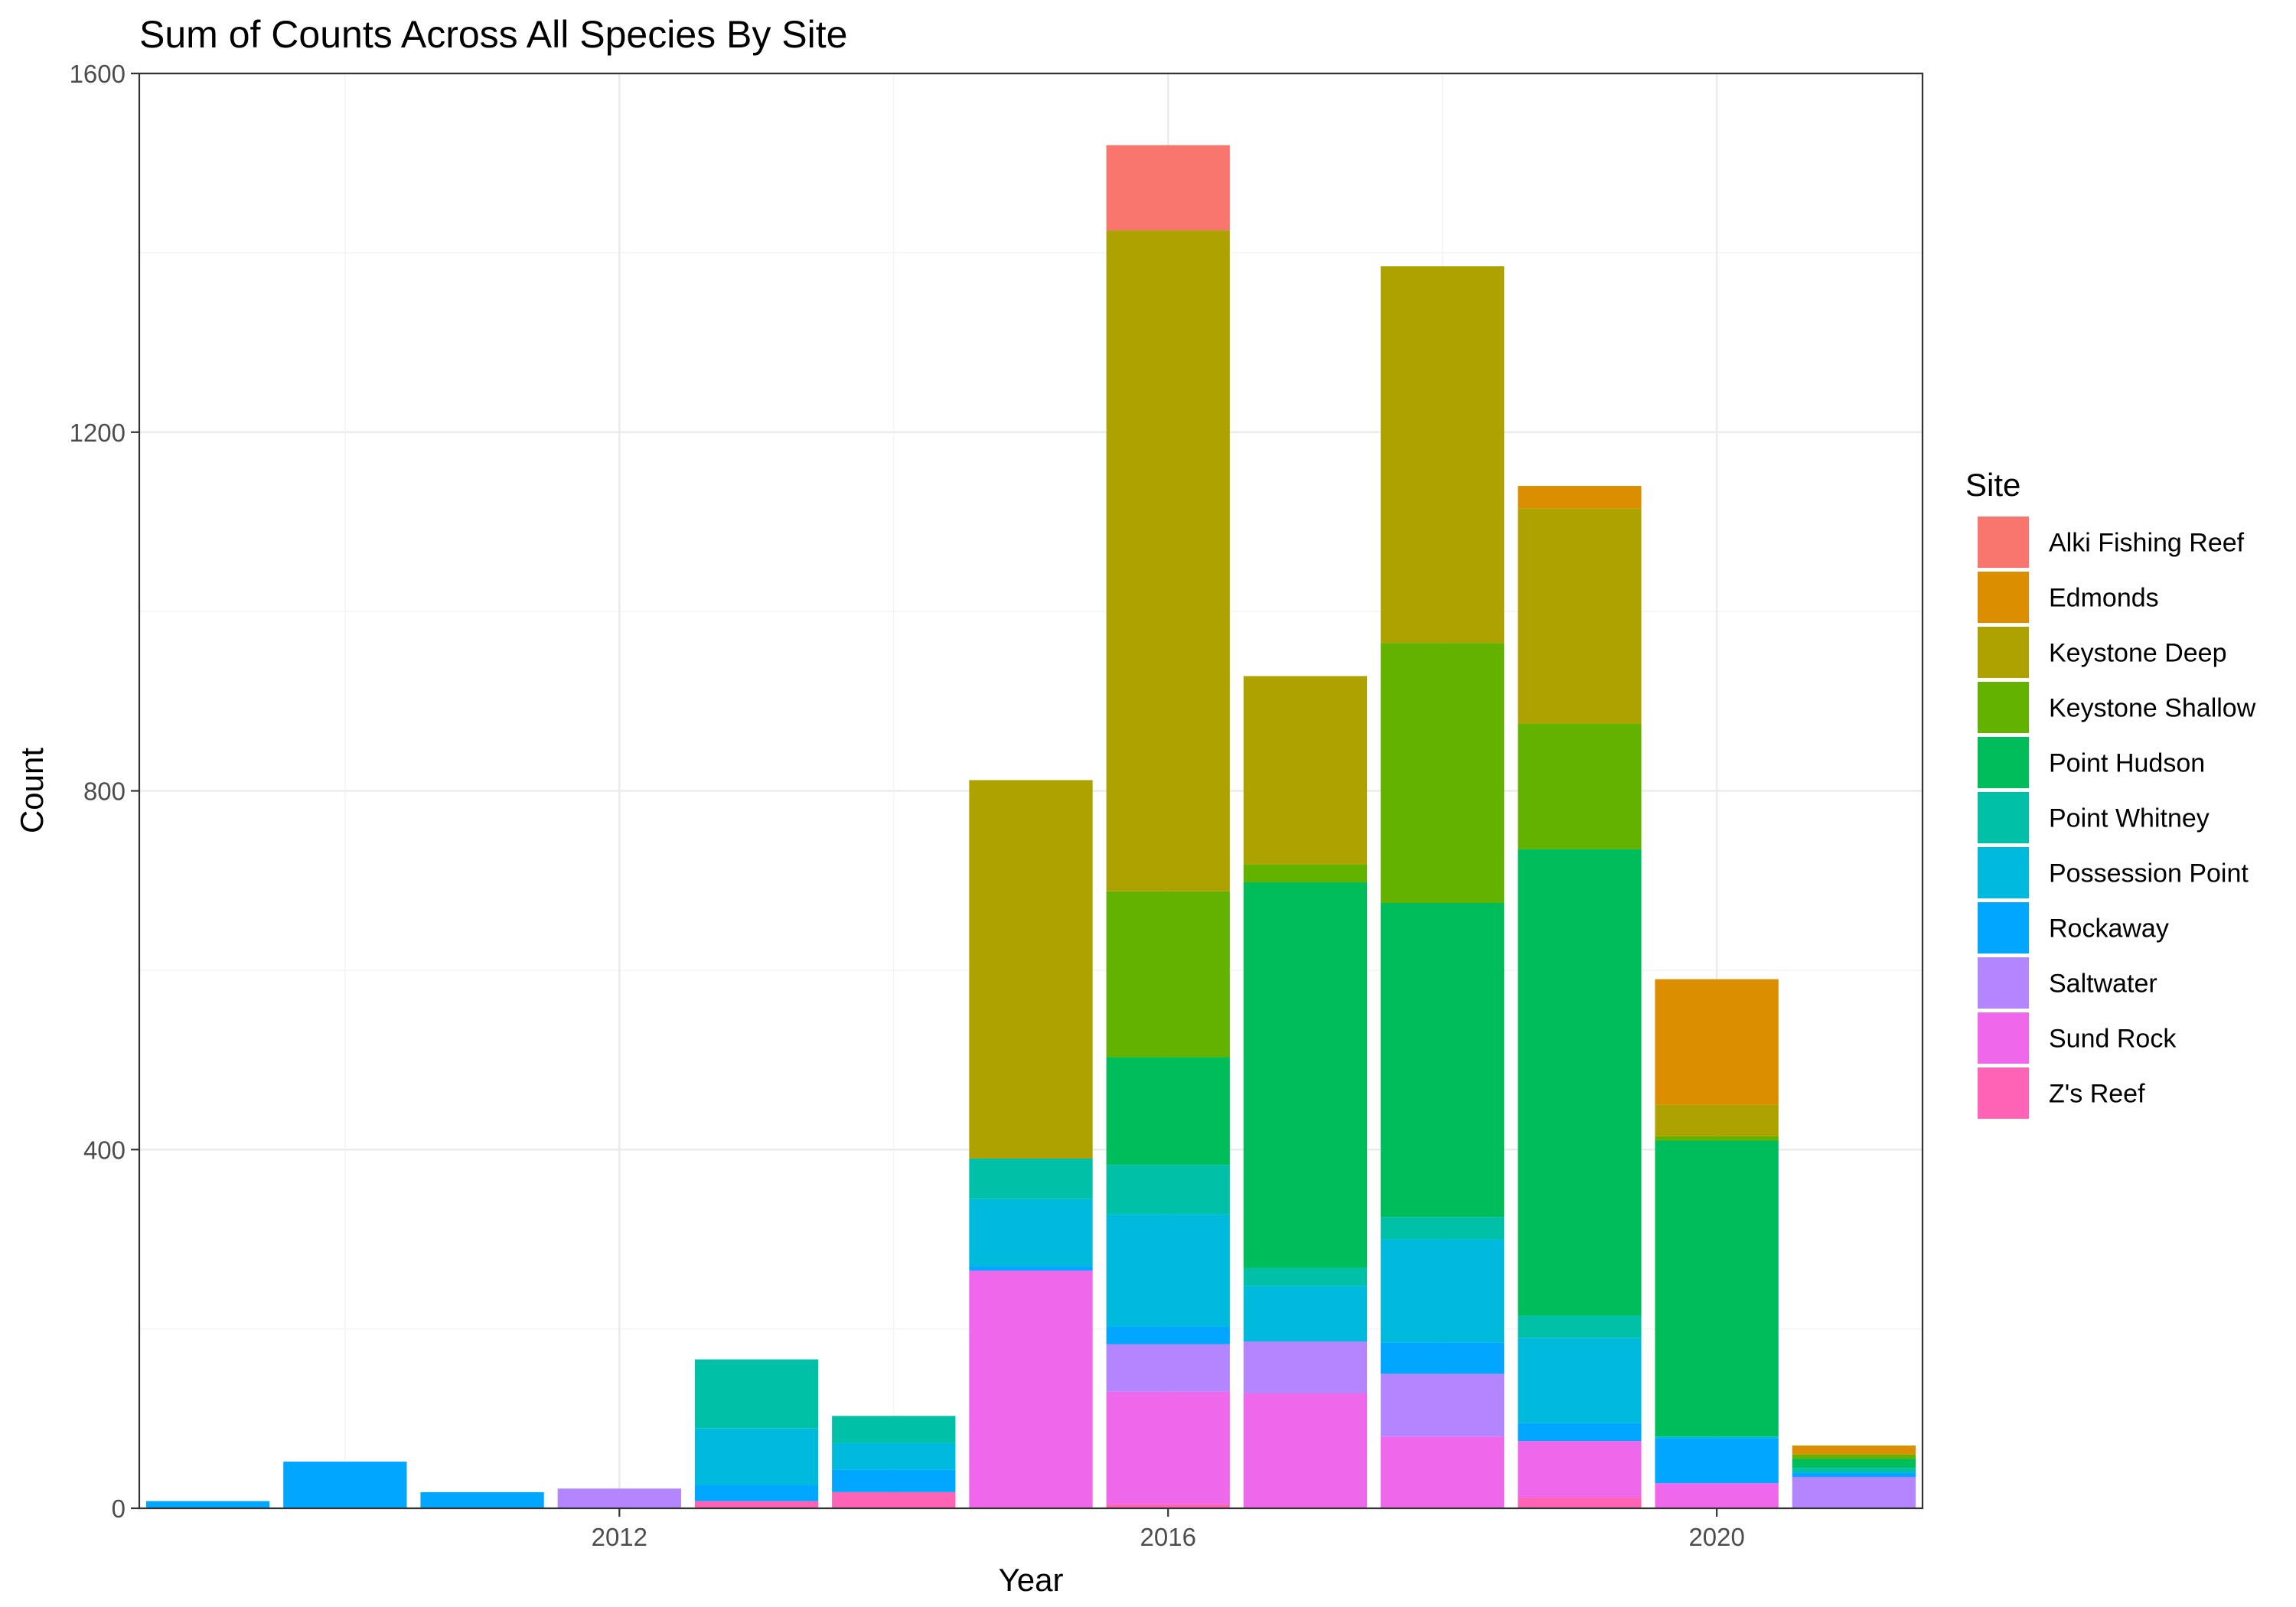 This screenshot has width=2296, height=1607. What do you see at coordinates (98, 74) in the screenshot?
I see `y-tick-label: 1600` at bounding box center [98, 74].